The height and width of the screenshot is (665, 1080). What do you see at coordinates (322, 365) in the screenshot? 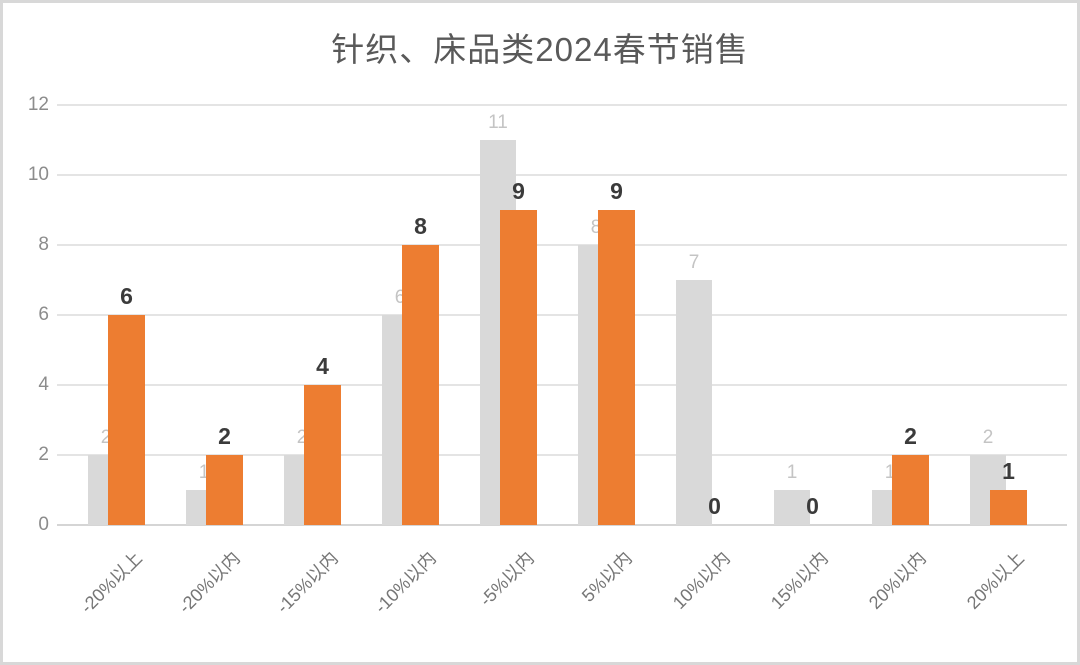
I see `orange-value-label: 4` at bounding box center [322, 365].